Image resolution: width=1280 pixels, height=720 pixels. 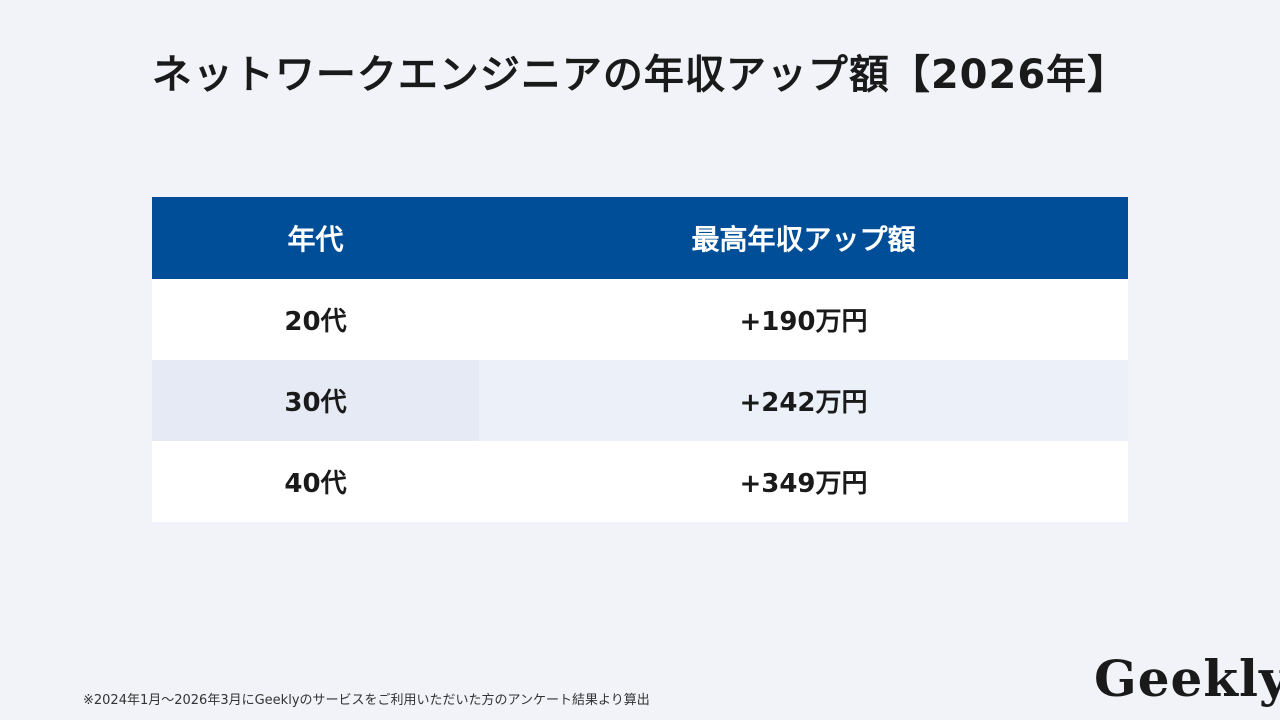 What do you see at coordinates (803, 322) in the screenshot?
I see `increase-cell: +190万円` at bounding box center [803, 322].